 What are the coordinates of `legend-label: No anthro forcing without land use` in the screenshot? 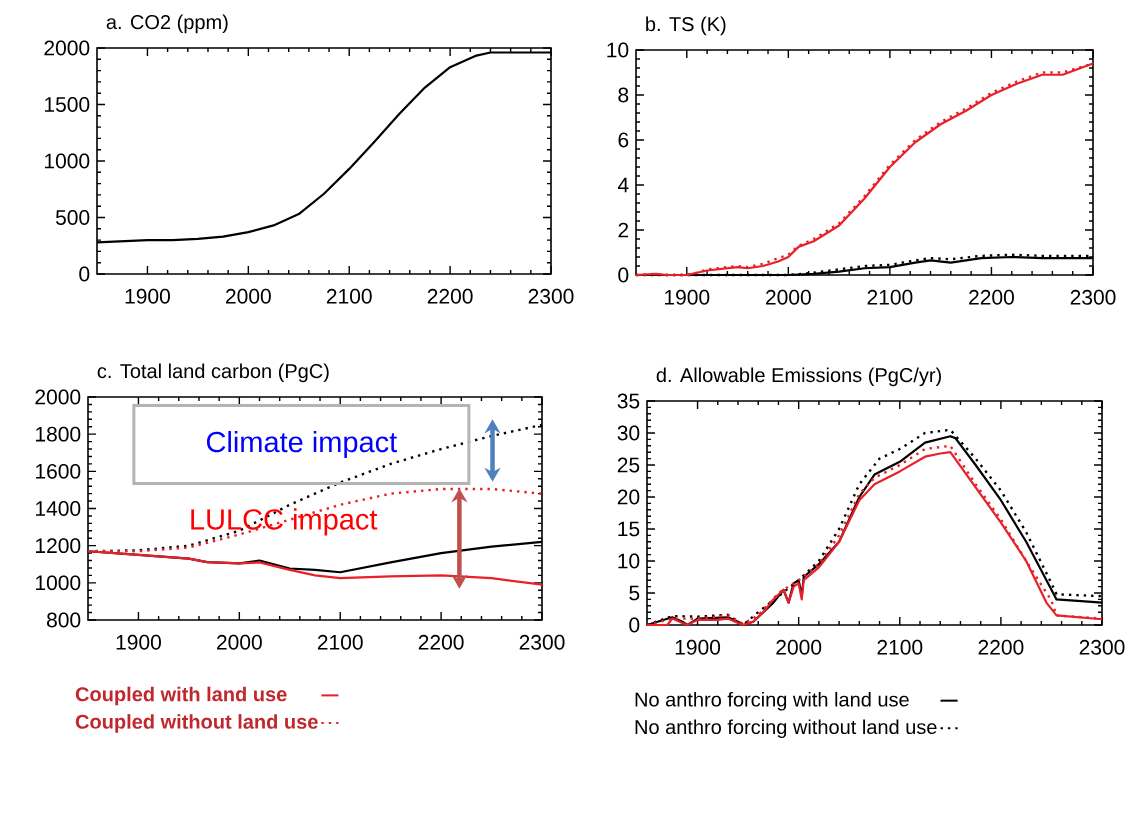 It's located at (786, 729).